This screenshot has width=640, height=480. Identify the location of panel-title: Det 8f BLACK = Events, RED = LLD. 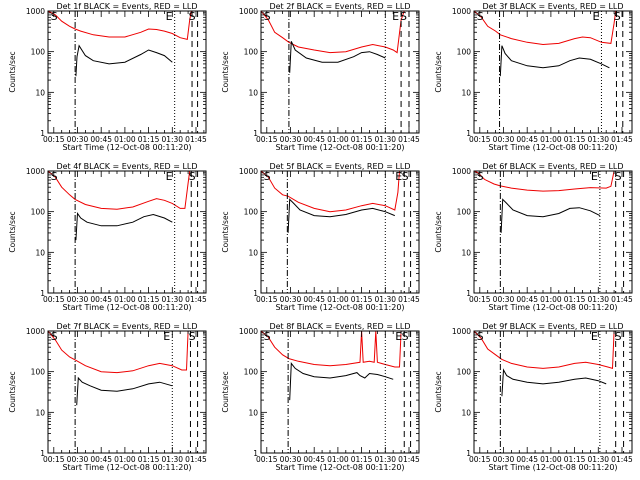
(339, 326).